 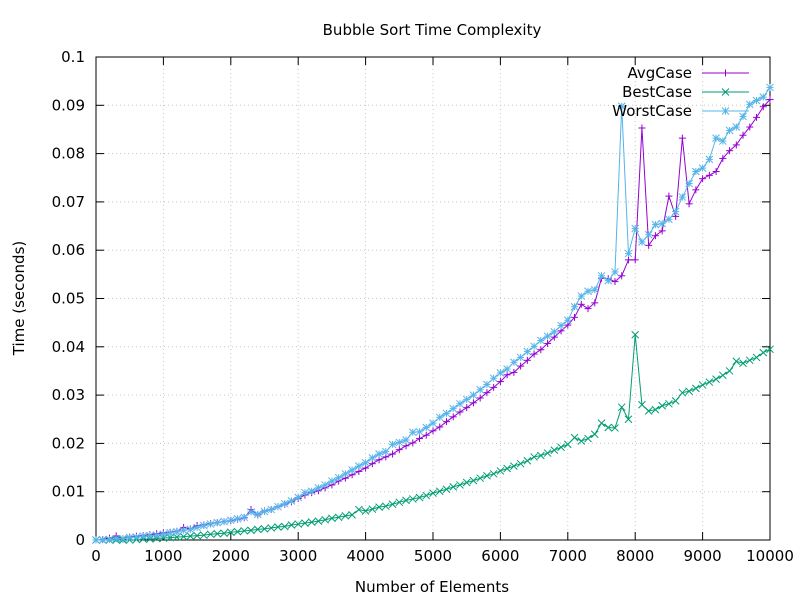 I want to click on y-tick-label: 0.02, so click(x=68, y=443).